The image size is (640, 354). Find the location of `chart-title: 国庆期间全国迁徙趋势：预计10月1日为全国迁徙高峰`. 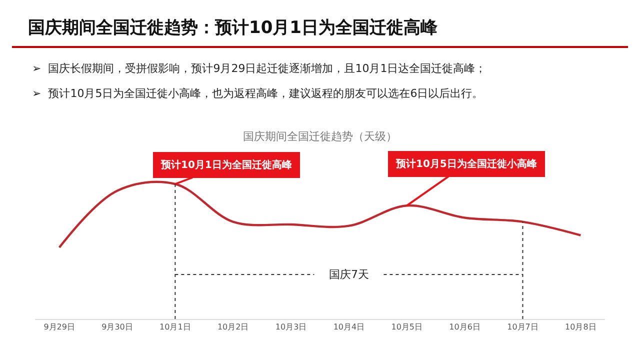

chart-title: 国庆期间全国迁徙趋势：预计10月1日为全国迁徙高峰 is located at coordinates (233, 28).